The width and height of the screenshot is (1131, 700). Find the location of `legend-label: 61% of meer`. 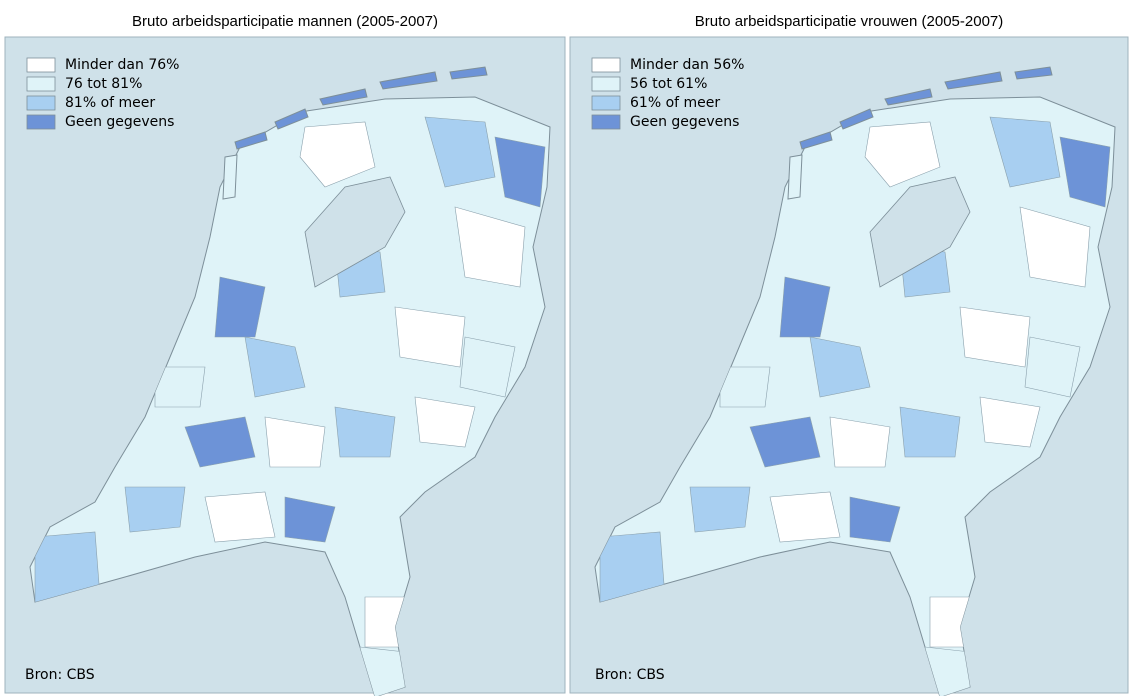

legend-label: 61% of meer is located at coordinates (675, 103).